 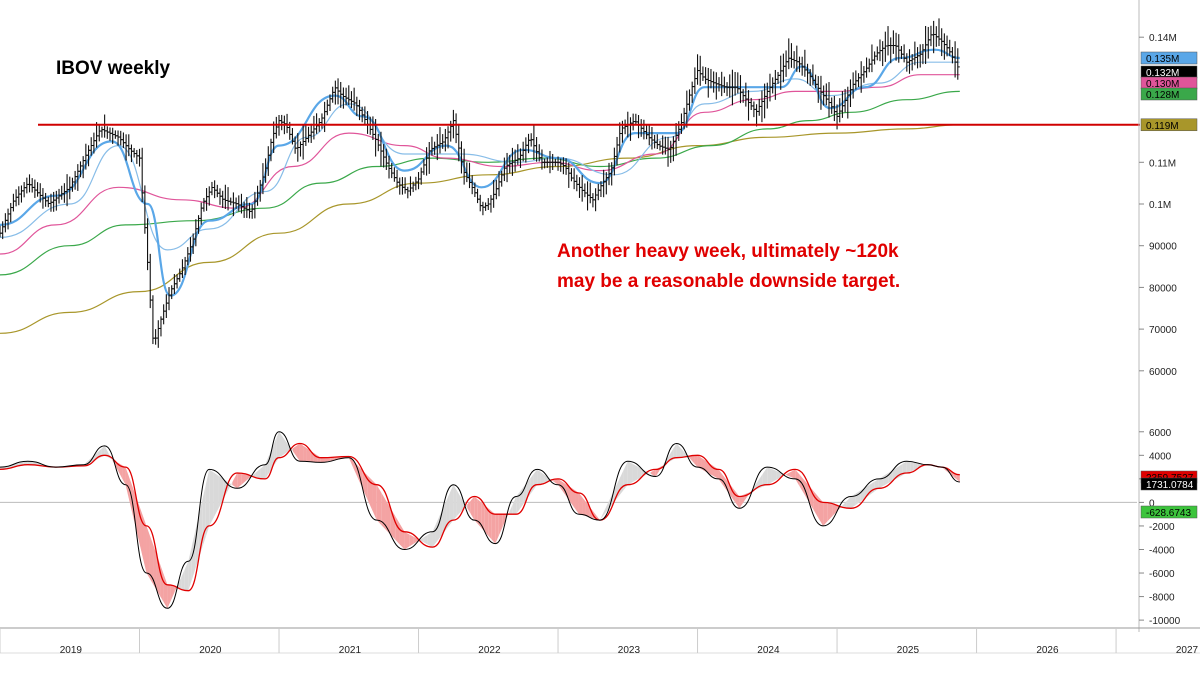 What do you see at coordinates (1169, 58) in the screenshot?
I see `price-tag-bg` at bounding box center [1169, 58].